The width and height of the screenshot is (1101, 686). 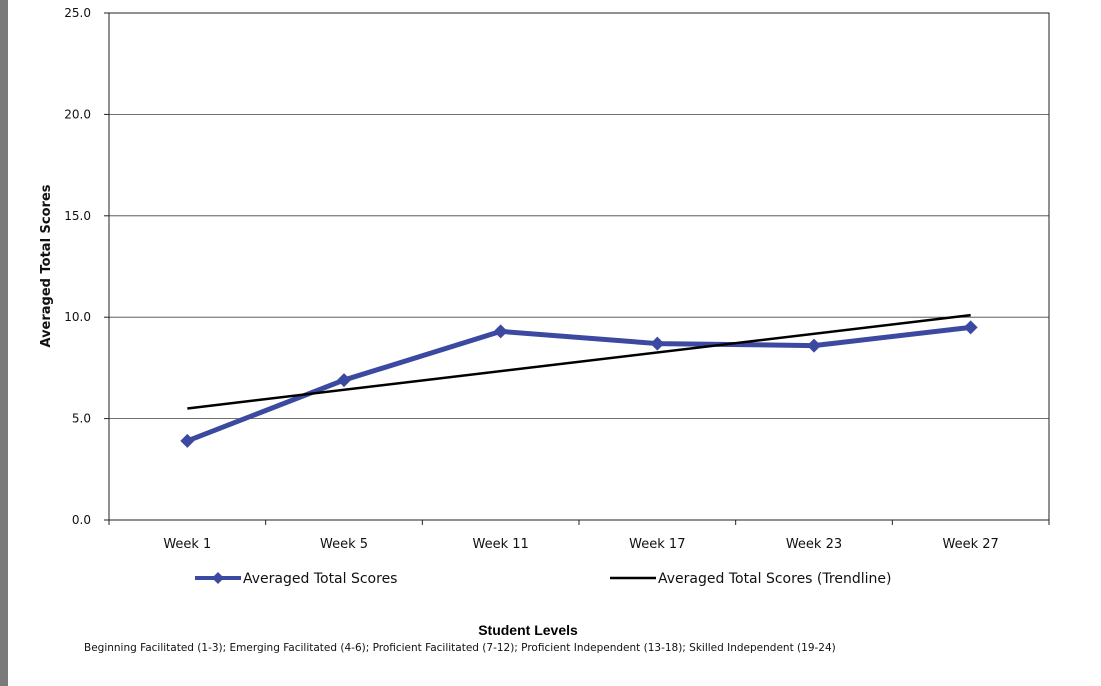 What do you see at coordinates (657, 544) in the screenshot?
I see `x-tick-label: Week 17` at bounding box center [657, 544].